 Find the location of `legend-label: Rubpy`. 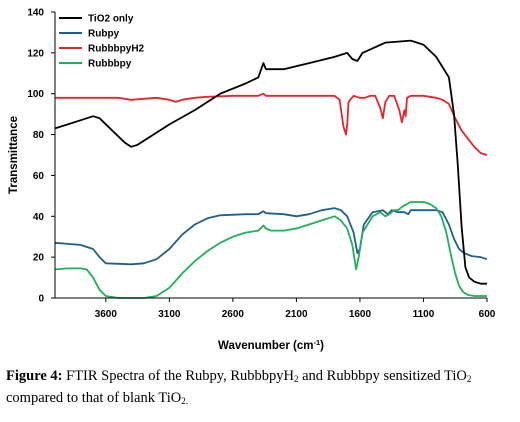

legend-label: Rubpy is located at coordinates (104, 34).